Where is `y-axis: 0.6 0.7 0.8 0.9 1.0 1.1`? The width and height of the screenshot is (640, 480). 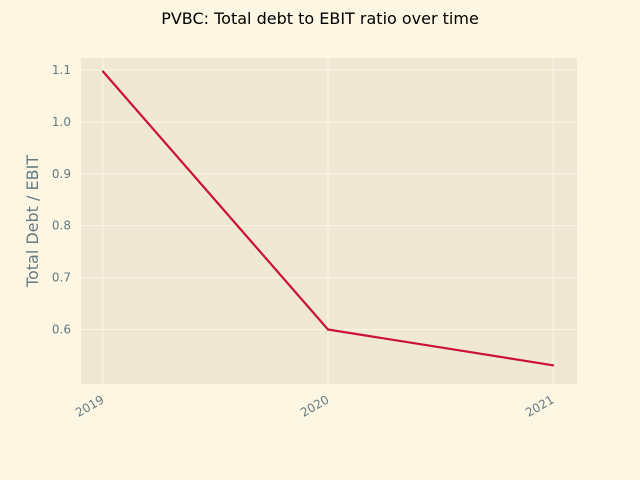
y-axis: 0.6 0.7 0.8 0.9 1.0 1.1 is located at coordinates (61, 200).